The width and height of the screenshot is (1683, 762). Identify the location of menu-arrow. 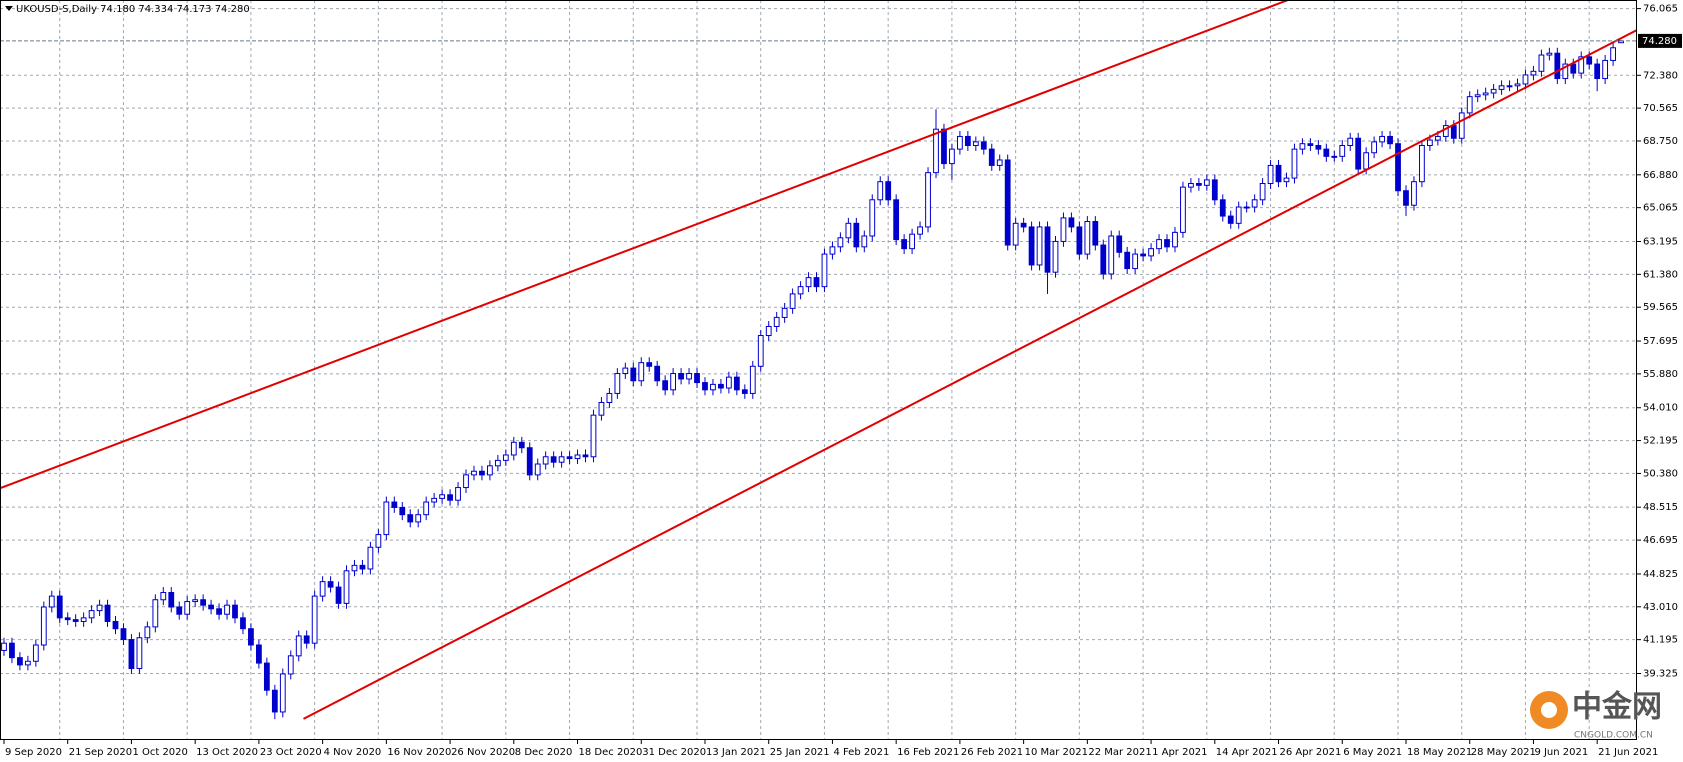
(9, 8).